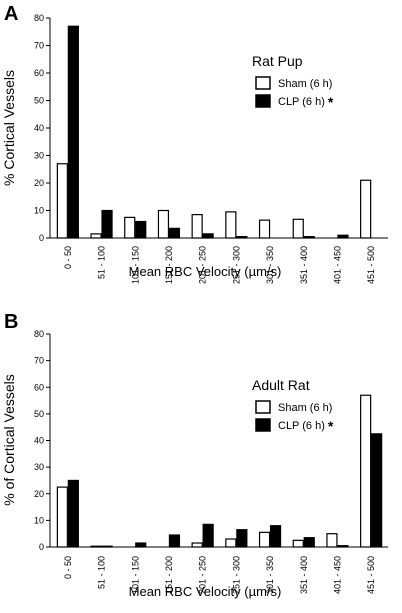  What do you see at coordinates (9, 128) in the screenshot?
I see `y-axis-label: % Cortical Vessels` at bounding box center [9, 128].